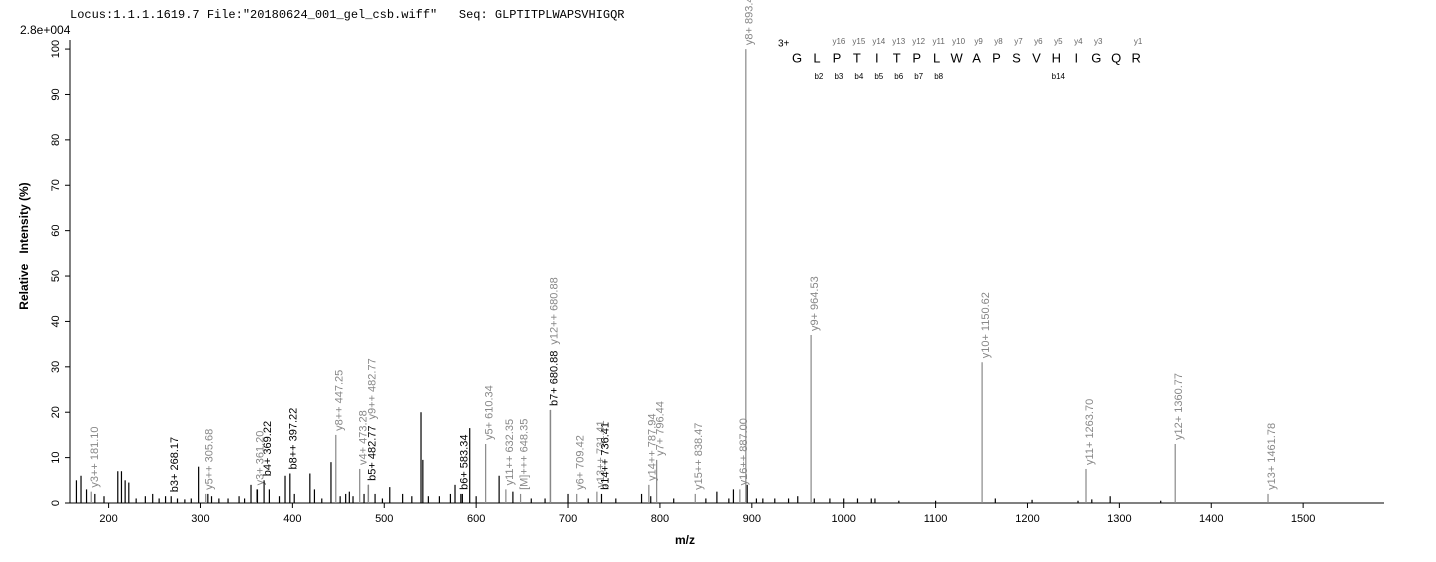 The height and width of the screenshot is (562, 1436). Describe the element at coordinates (465, 462) in the screenshot. I see `peak-label: b6+ 583.34` at that location.